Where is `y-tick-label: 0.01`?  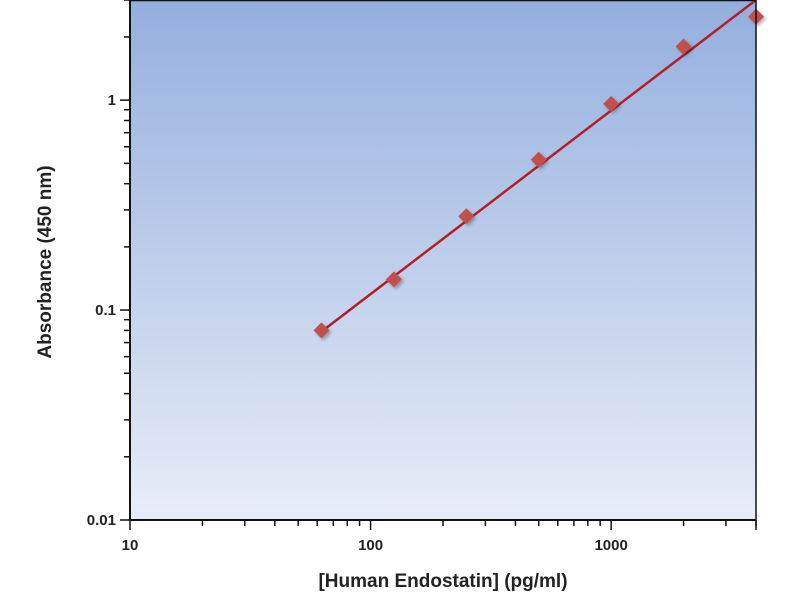
y-tick-label: 0.01 is located at coordinates (101, 520).